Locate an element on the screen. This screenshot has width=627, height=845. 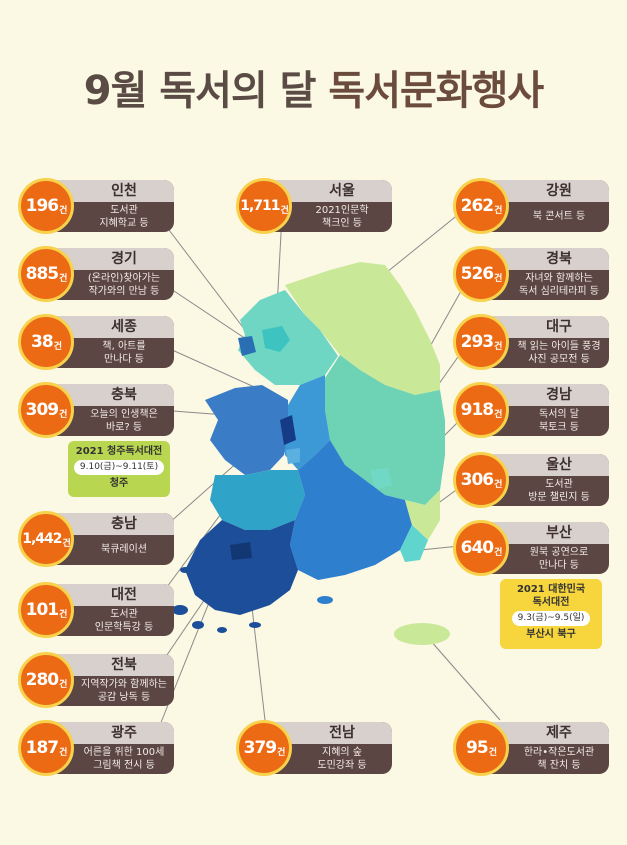
region-card-chungnam: 충남 북큐레이션 1,442 건 is located at coordinates (96, 539).